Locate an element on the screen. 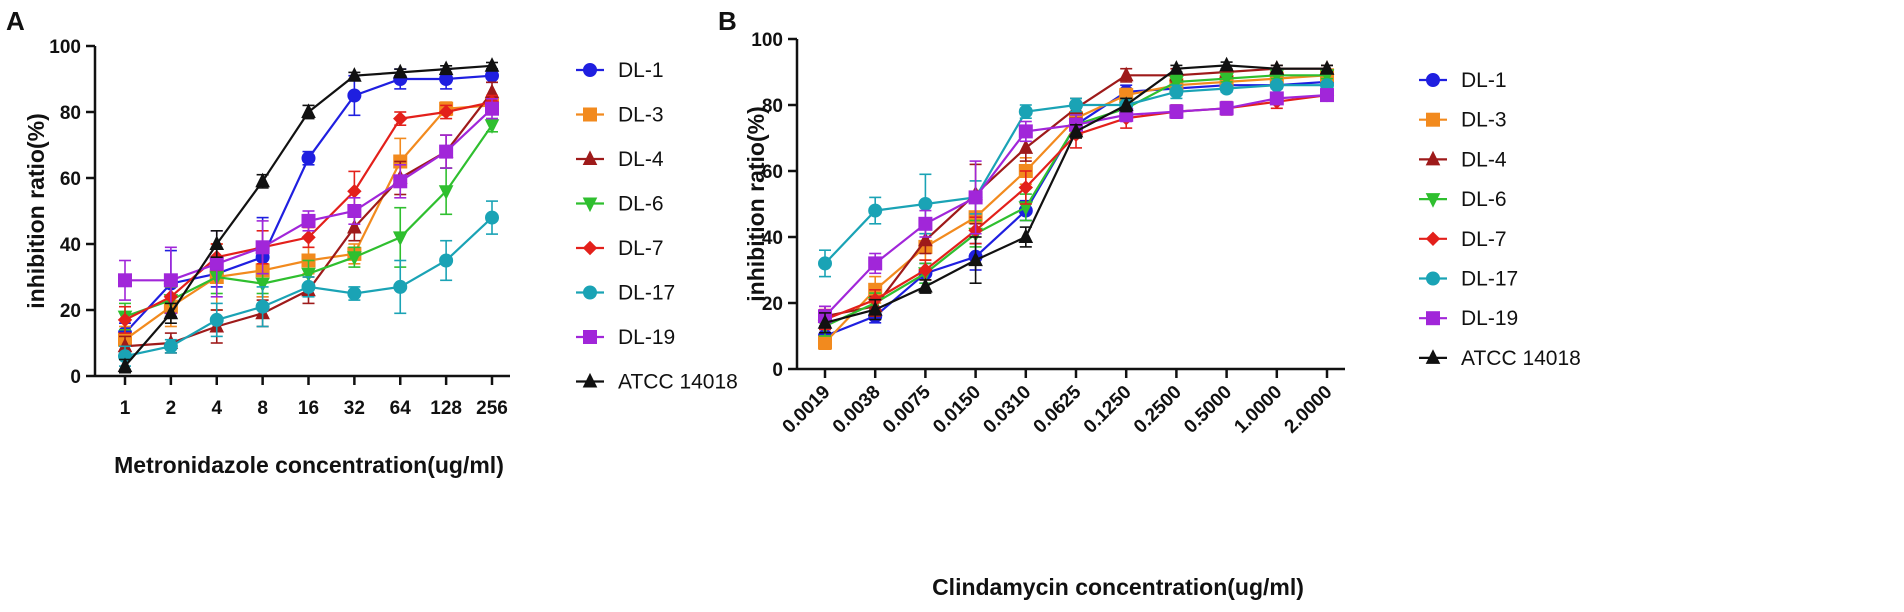 This screenshot has height=612, width=1904. legend-label: DL-6 is located at coordinates (1484, 199).